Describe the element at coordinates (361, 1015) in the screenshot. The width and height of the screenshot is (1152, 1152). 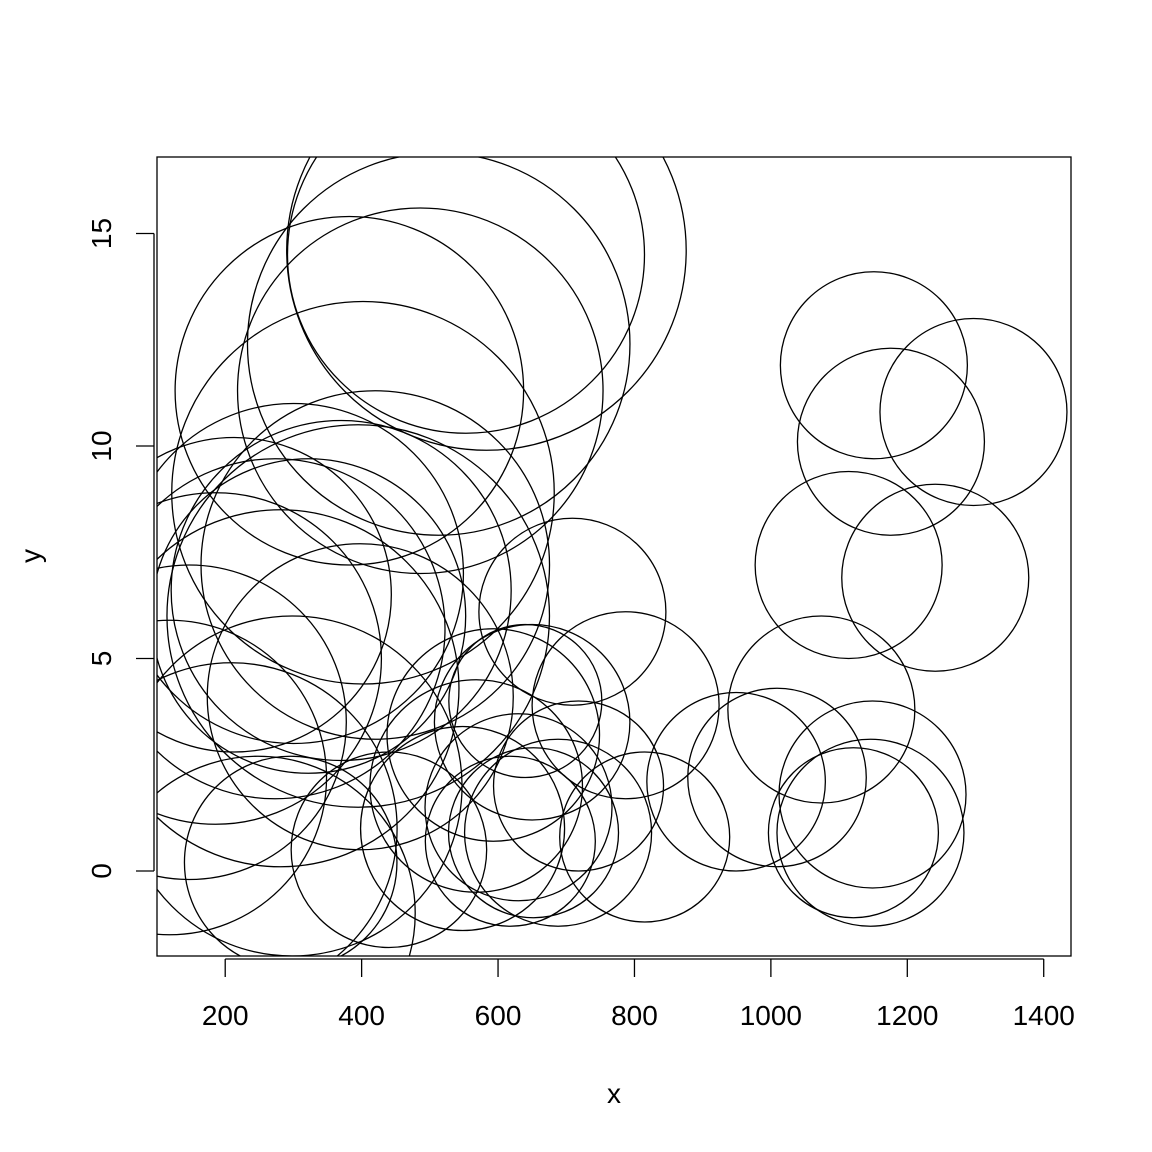
I see `x-tick-label-400: 400` at that location.